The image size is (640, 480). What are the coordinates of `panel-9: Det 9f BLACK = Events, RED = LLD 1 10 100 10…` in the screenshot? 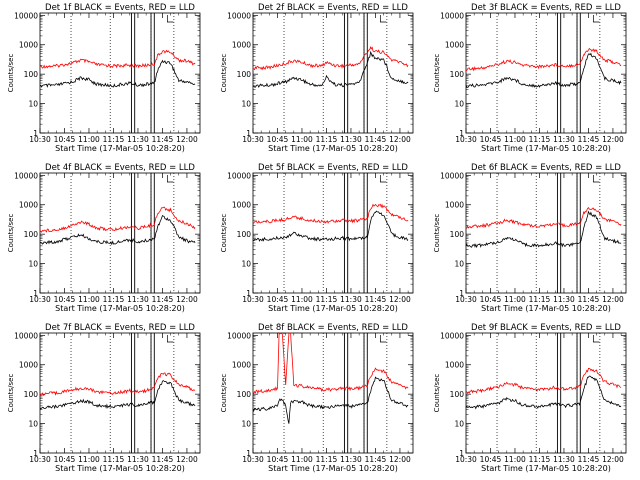 It's located at (530, 398).